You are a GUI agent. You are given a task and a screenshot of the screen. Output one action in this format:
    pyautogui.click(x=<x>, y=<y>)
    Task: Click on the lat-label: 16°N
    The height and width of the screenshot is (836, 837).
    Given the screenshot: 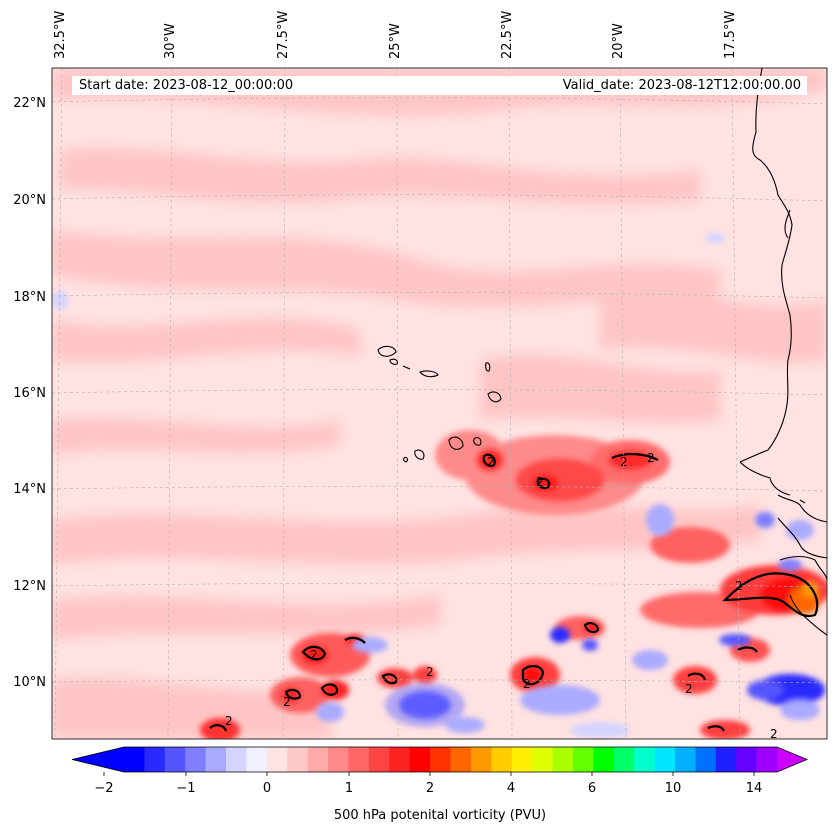 What is the action you would take?
    pyautogui.click(x=29, y=393)
    